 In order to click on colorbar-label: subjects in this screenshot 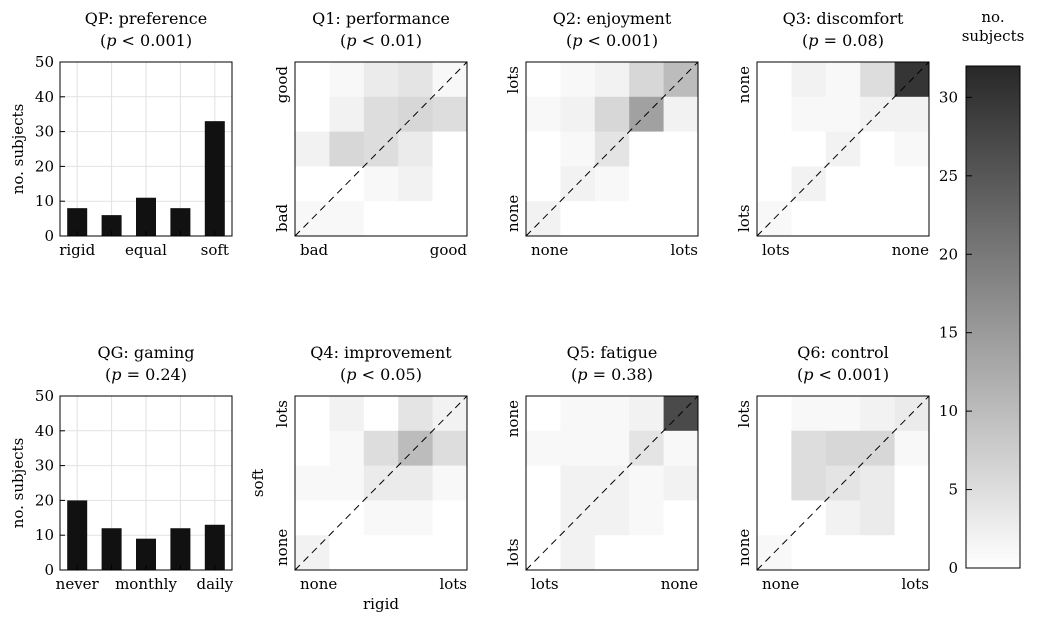, I will do `click(993, 36)`.